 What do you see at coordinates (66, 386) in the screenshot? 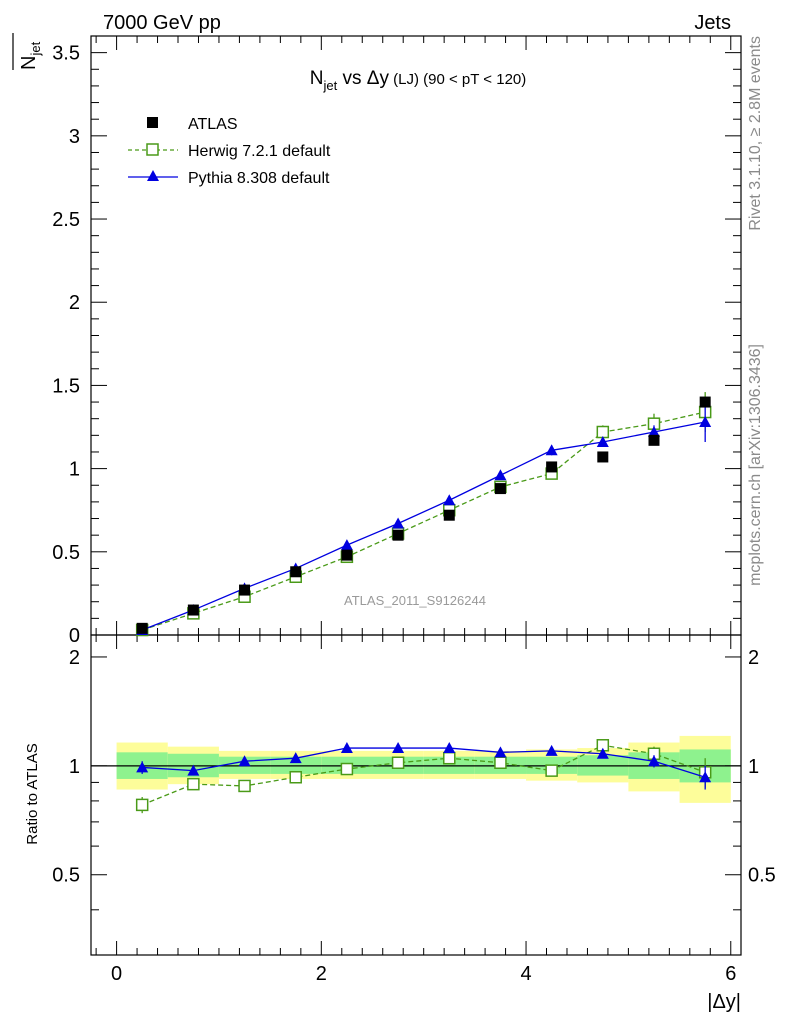
I see `y-tick-label: 1.5` at bounding box center [66, 386].